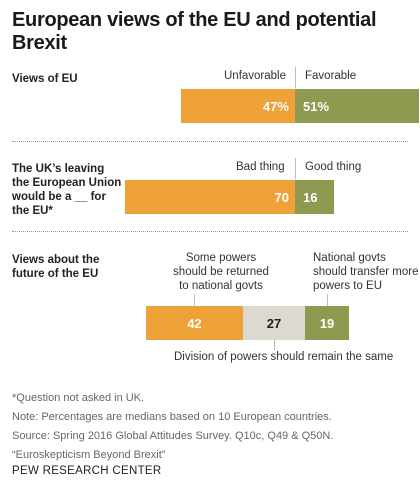 The image size is (420, 495). Describe the element at coordinates (333, 167) in the screenshot. I see `legend-good-thing: Good thing` at that location.